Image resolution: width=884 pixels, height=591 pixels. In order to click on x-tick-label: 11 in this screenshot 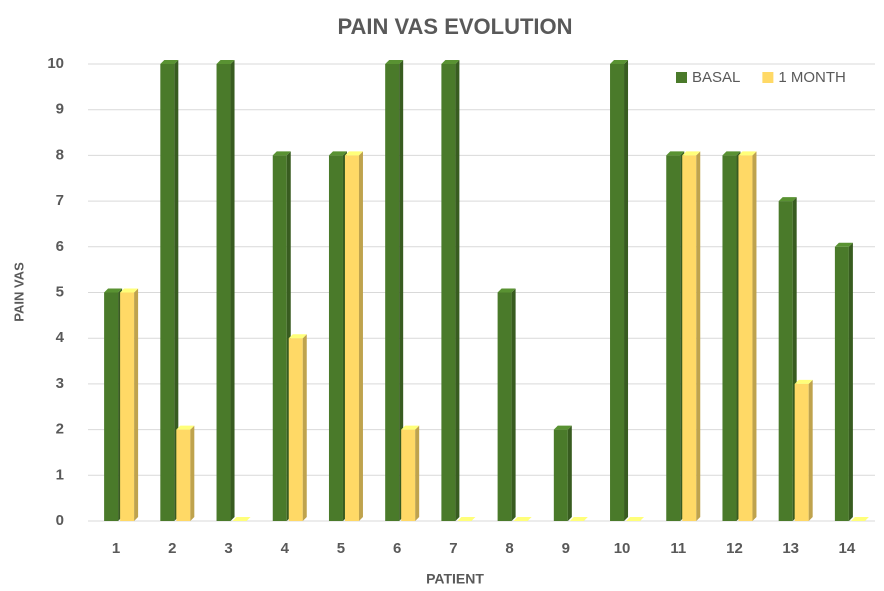, I will do `click(678, 548)`.